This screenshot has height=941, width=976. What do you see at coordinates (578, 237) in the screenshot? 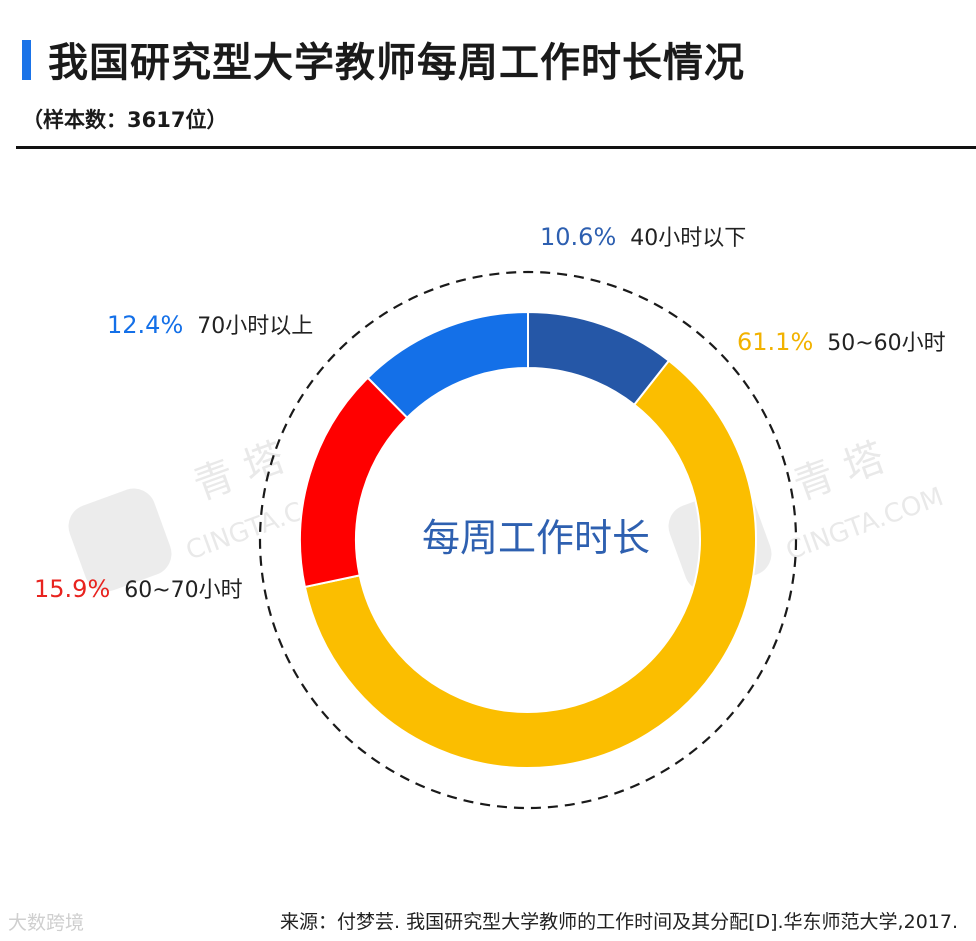
I see `slice-value-0: 10.6%` at bounding box center [578, 237].